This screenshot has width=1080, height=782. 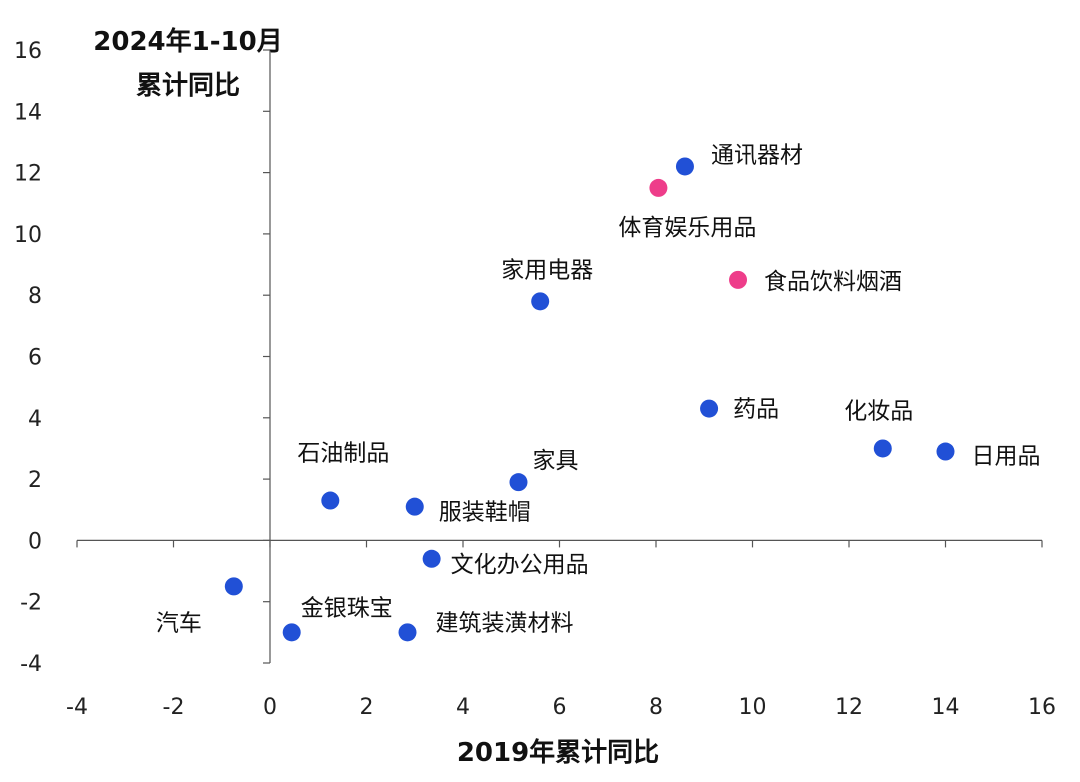 I want to click on y-tick-label: -4, so click(x=31, y=664).